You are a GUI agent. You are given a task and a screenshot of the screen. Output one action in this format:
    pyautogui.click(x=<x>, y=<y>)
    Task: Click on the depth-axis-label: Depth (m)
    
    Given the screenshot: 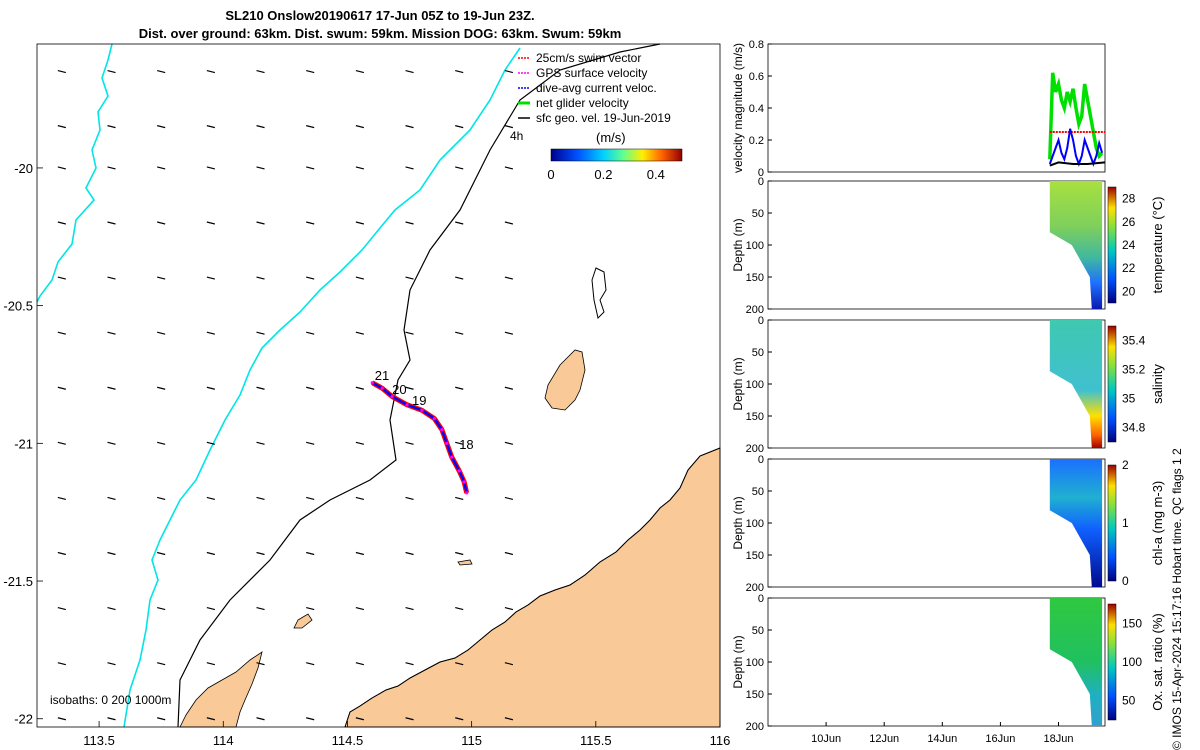 What is the action you would take?
    pyautogui.click(x=738, y=244)
    